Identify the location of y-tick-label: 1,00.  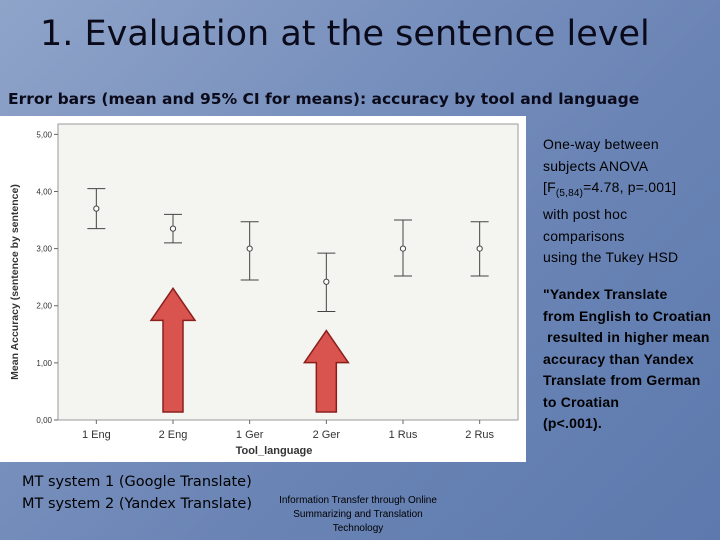
(44, 363).